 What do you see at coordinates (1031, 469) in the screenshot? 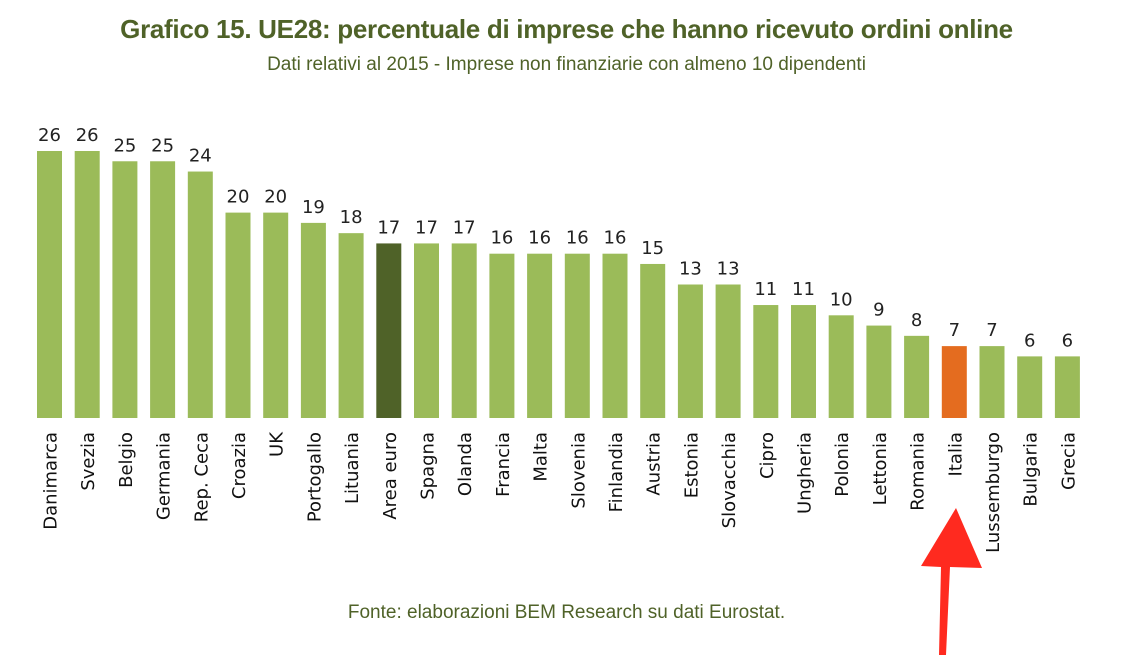
I see `x-tick-label: Bulgaria` at bounding box center [1031, 469].